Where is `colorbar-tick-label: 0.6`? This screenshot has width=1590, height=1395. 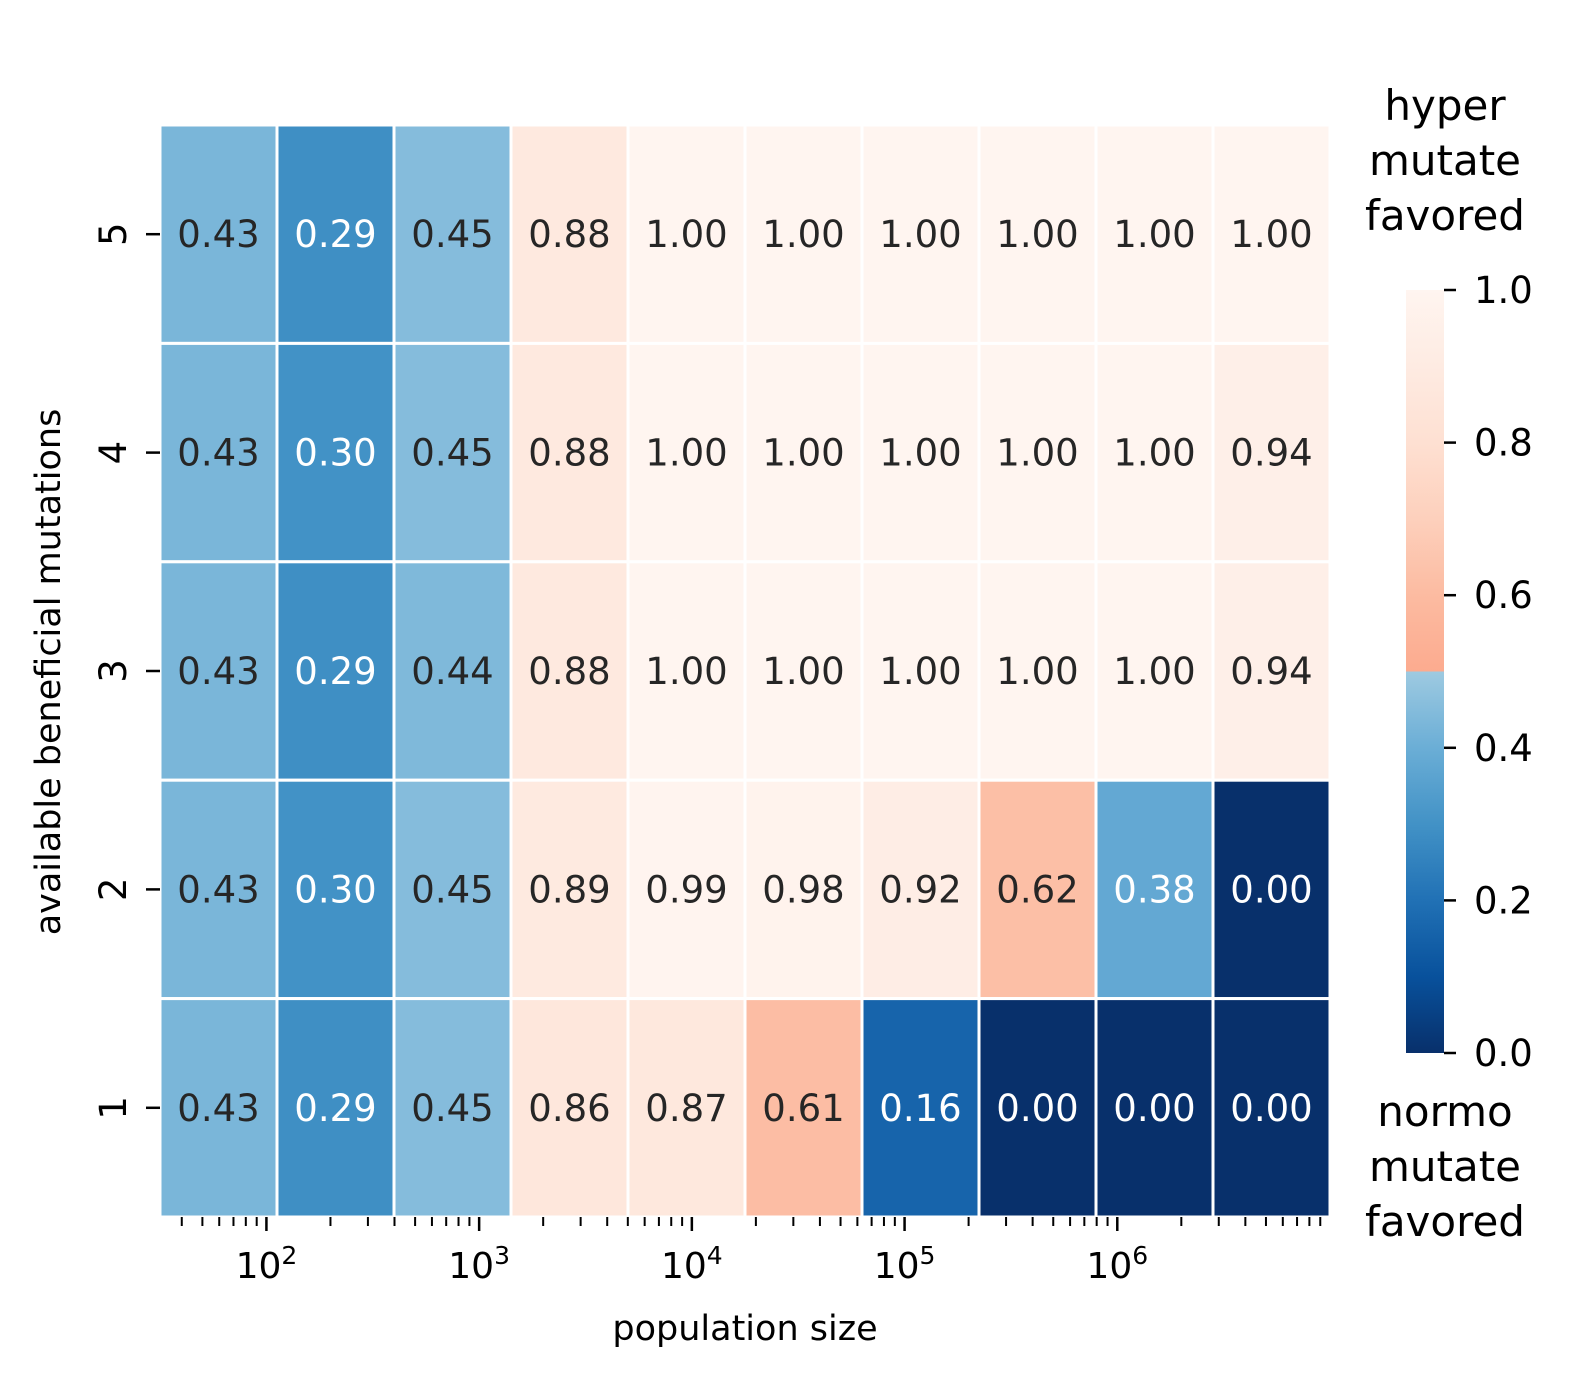
colorbar-tick-label: 0.6 is located at coordinates (1503, 595).